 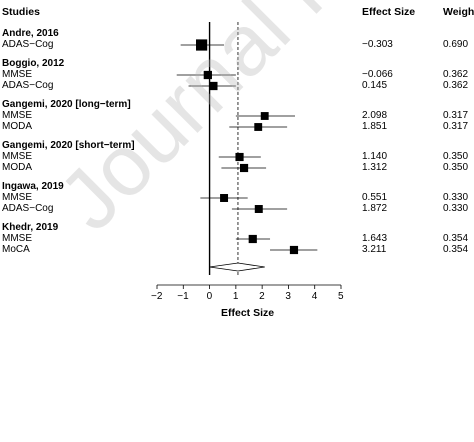 I want to click on x-tick-label: 0, so click(x=209, y=296).